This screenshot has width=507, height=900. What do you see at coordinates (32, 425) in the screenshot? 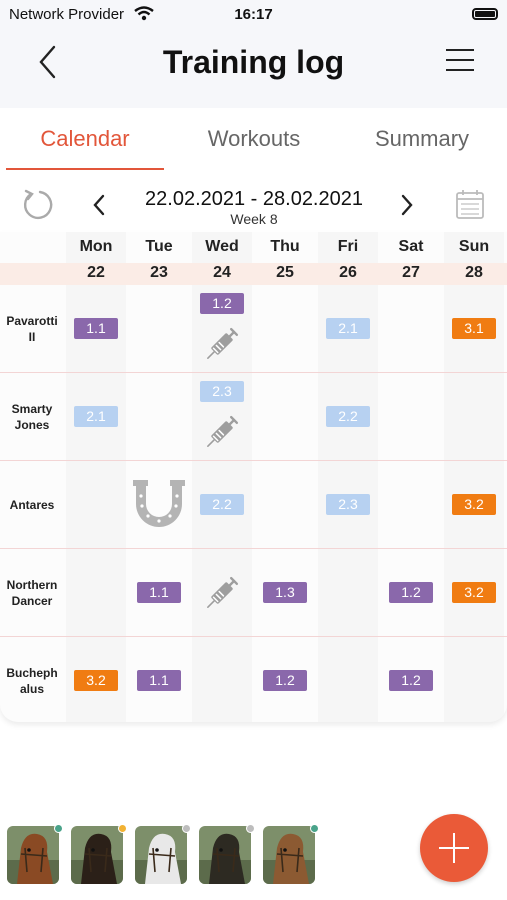
I see `horse-name-line: Jones` at bounding box center [32, 425].